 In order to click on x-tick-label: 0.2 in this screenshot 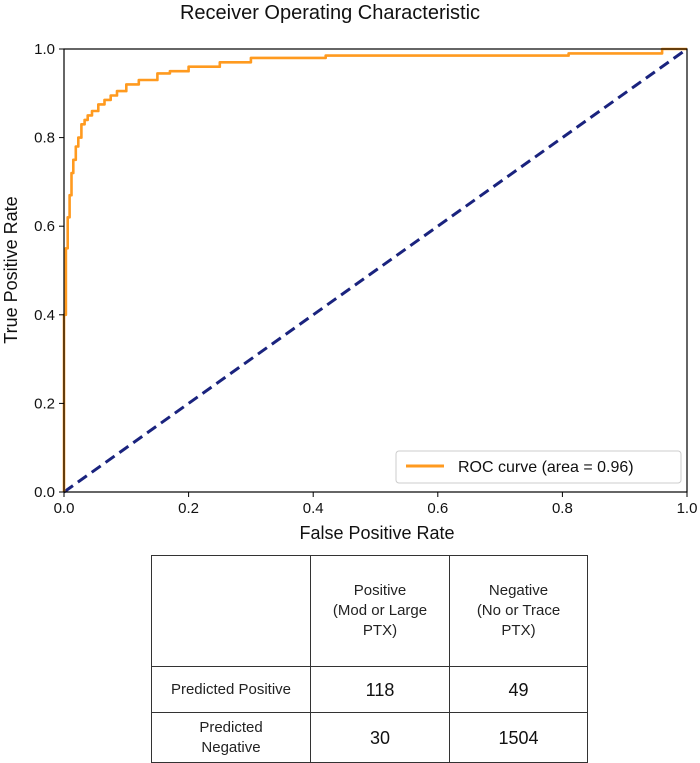, I will do `click(188, 508)`.